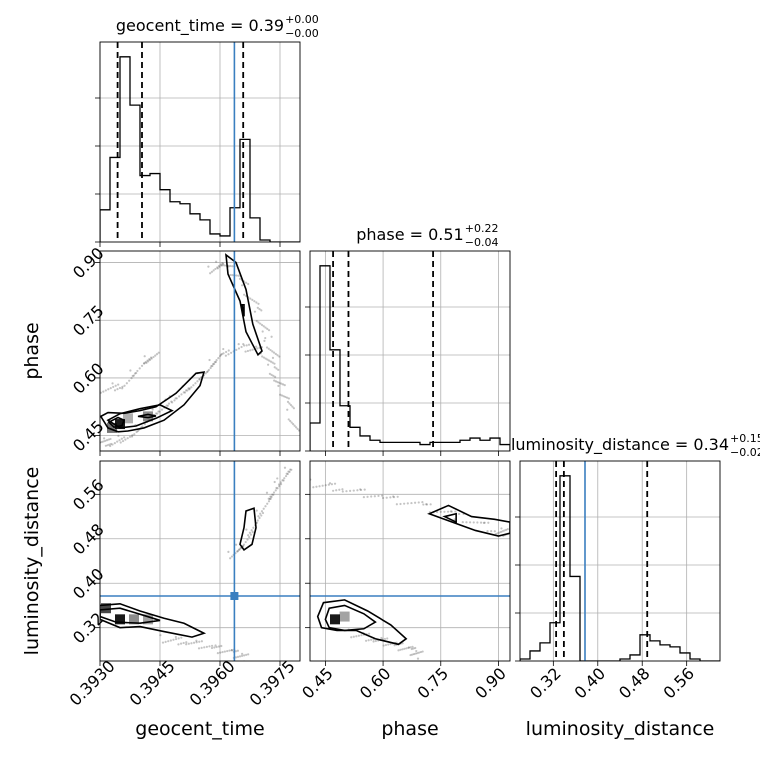  I want to click on title-name: luminosity_distance, so click(590, 445).